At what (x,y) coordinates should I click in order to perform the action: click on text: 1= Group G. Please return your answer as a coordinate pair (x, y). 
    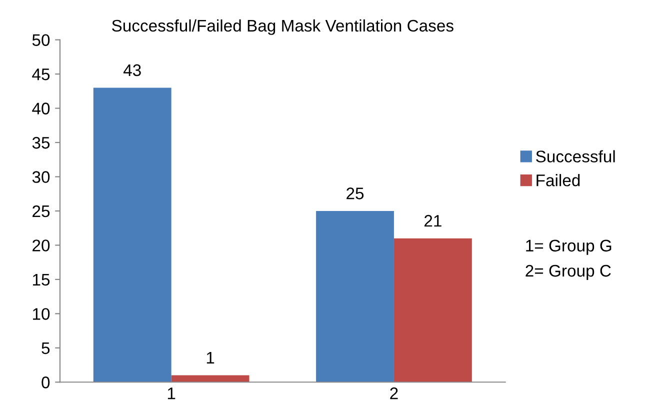
    Looking at the image, I should click on (569, 247).